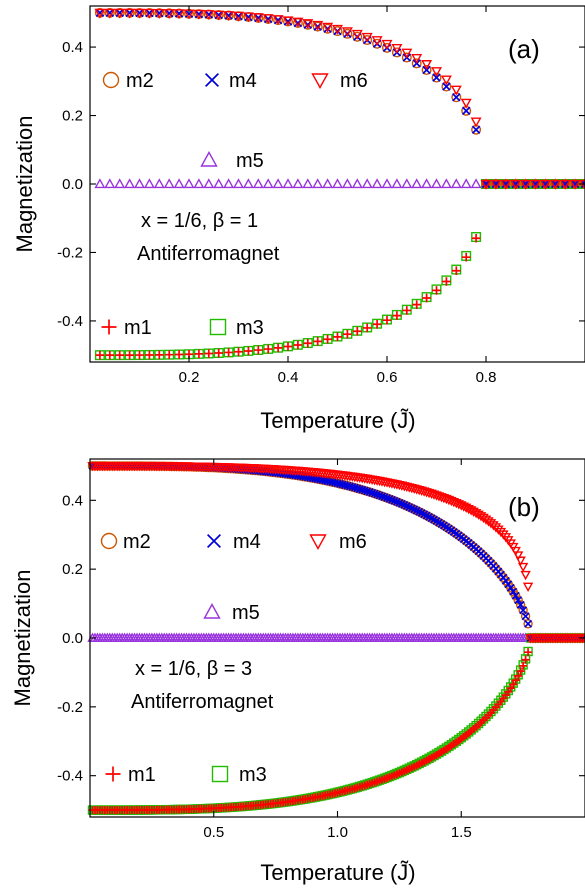  Describe the element at coordinates (337, 420) in the screenshot. I see `panel-a-x-axis-label: Temperature (J̃)` at that location.